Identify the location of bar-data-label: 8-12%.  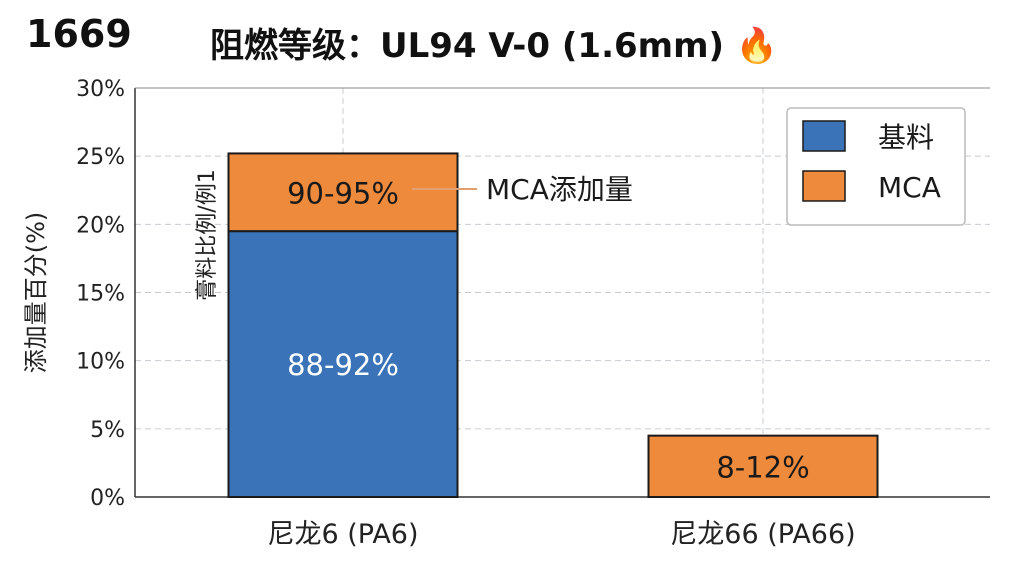
(762, 467).